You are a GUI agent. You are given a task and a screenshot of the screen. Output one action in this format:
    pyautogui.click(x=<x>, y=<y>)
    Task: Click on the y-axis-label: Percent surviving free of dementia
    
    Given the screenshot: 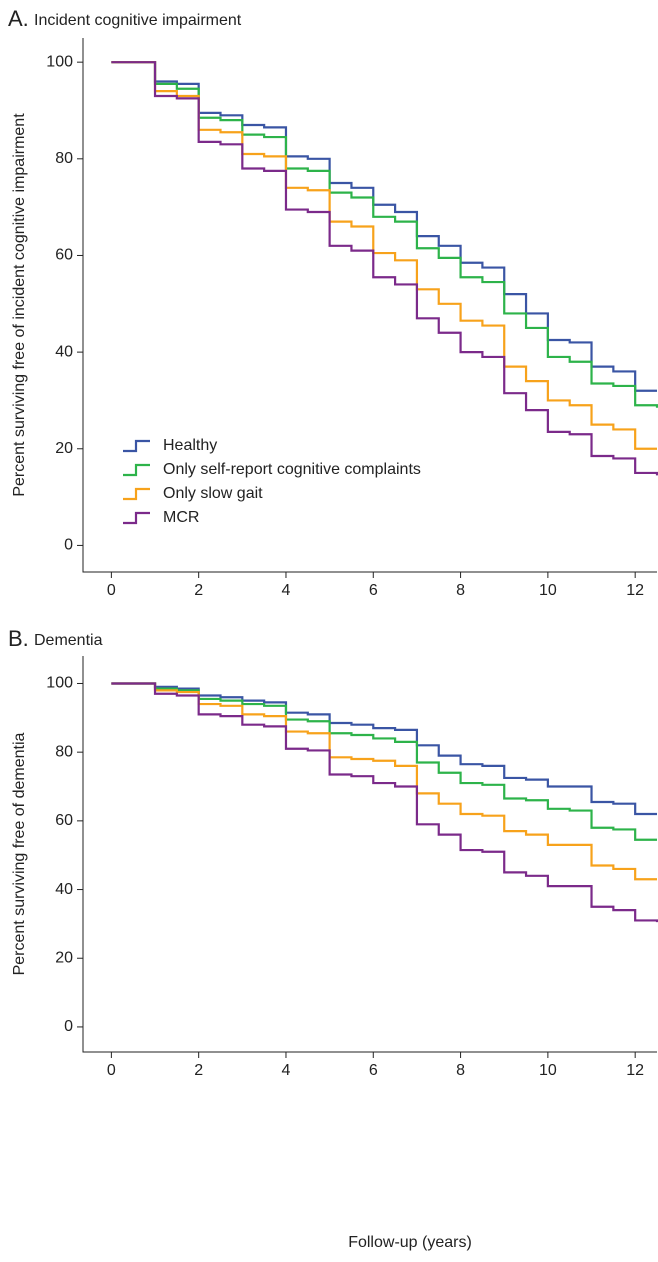 What is the action you would take?
    pyautogui.click(x=19, y=854)
    